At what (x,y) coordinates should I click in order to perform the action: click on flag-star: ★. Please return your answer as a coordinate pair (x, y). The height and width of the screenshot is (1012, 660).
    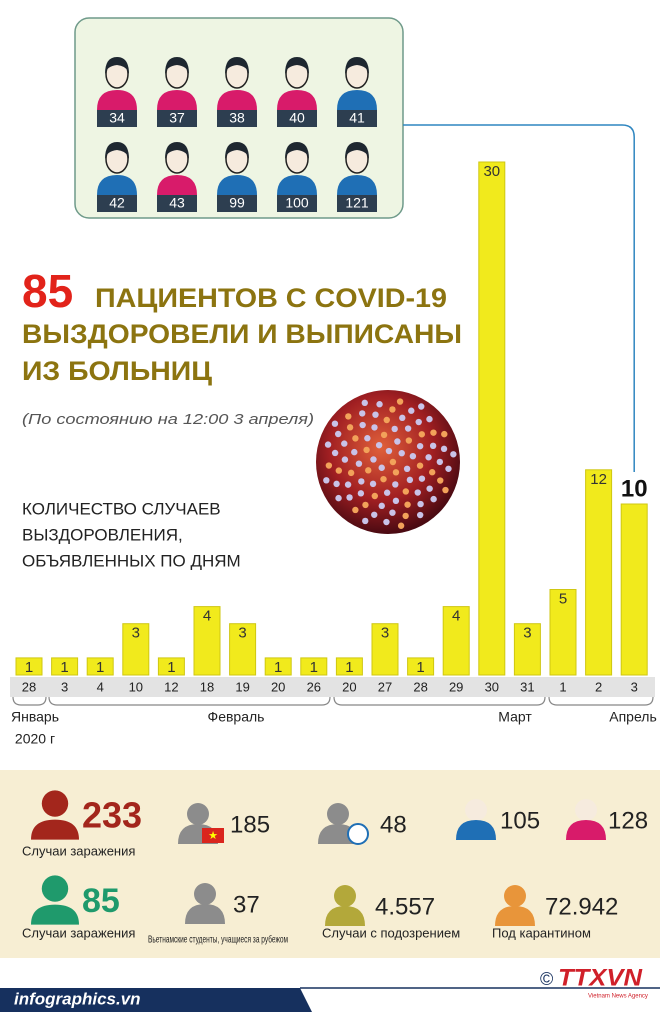
    Looking at the image, I should click on (213, 836).